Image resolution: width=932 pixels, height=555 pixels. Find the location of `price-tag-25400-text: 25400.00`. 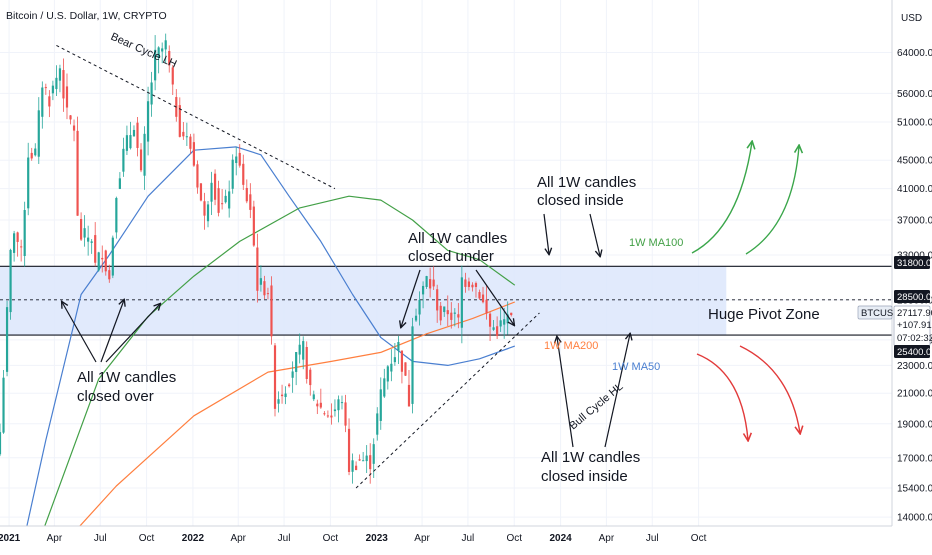

price-tag-25400-text: 25400.00 is located at coordinates (914, 352).